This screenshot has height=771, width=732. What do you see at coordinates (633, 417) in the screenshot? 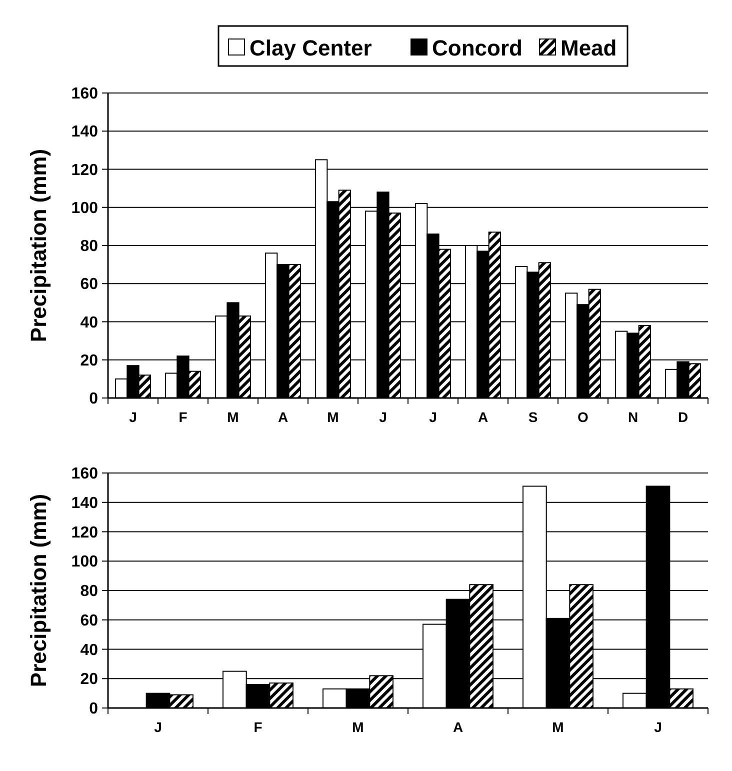
I see `x-tick-label: N` at bounding box center [633, 417].